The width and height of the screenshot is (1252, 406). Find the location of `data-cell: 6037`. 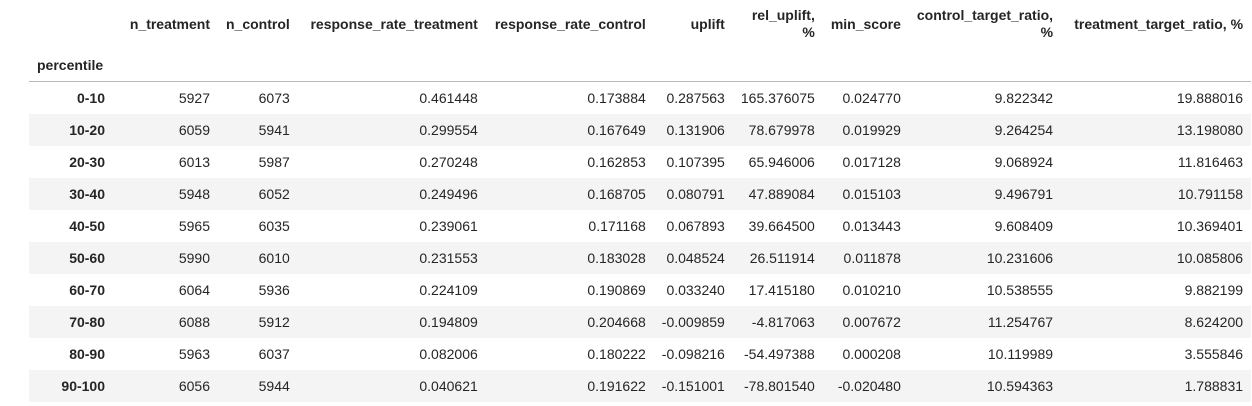

data-cell: 6037 is located at coordinates (274, 354).